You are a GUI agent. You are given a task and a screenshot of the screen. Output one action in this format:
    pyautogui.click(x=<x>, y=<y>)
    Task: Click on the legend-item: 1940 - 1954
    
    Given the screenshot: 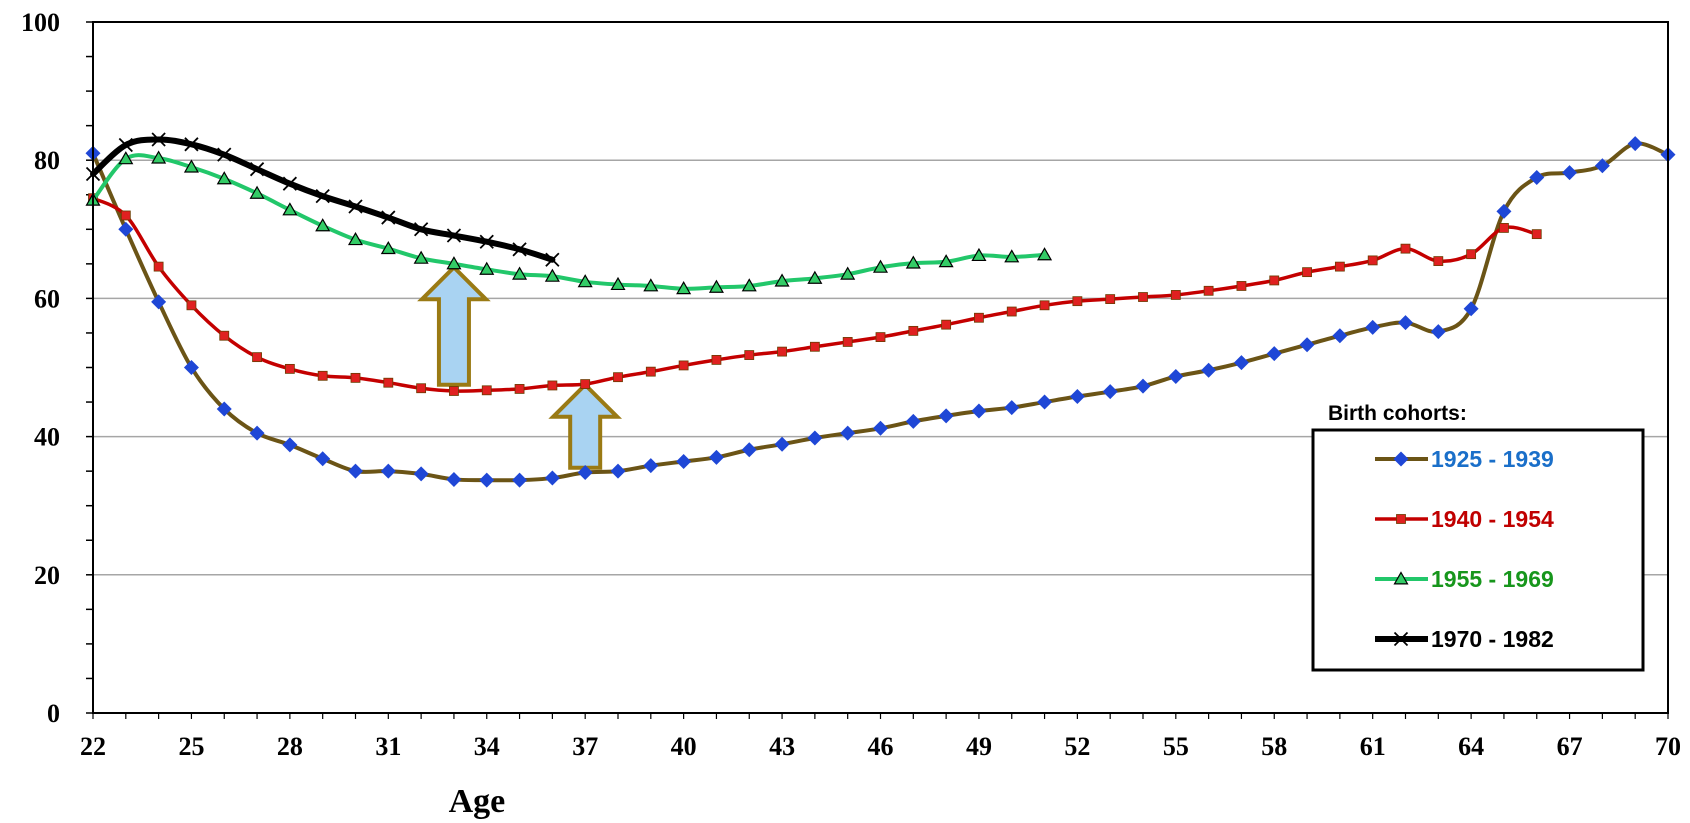 What is the action you would take?
    pyautogui.click(x=1464, y=519)
    